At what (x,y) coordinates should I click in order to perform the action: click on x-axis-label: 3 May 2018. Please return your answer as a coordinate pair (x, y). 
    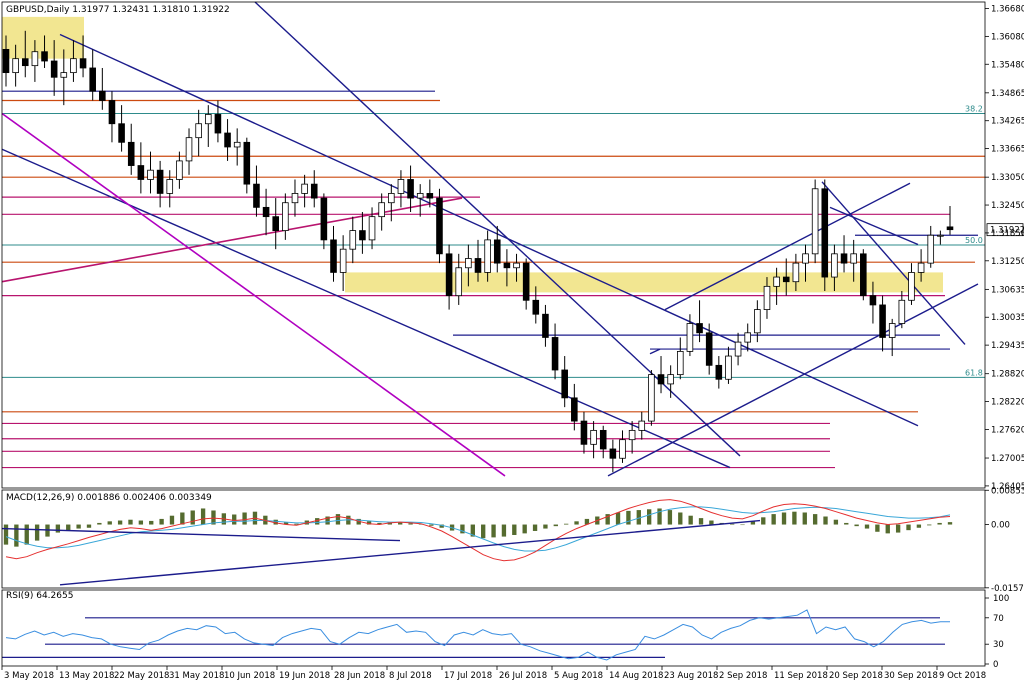
    Looking at the image, I should click on (29, 676).